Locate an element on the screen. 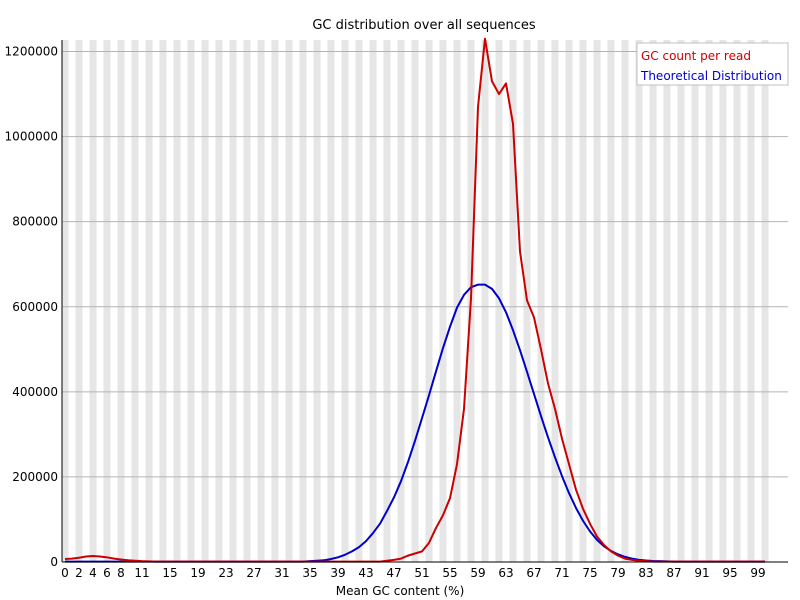 This screenshot has height=600, width=800. chart-title: GC distribution over all sequences is located at coordinates (424, 25).